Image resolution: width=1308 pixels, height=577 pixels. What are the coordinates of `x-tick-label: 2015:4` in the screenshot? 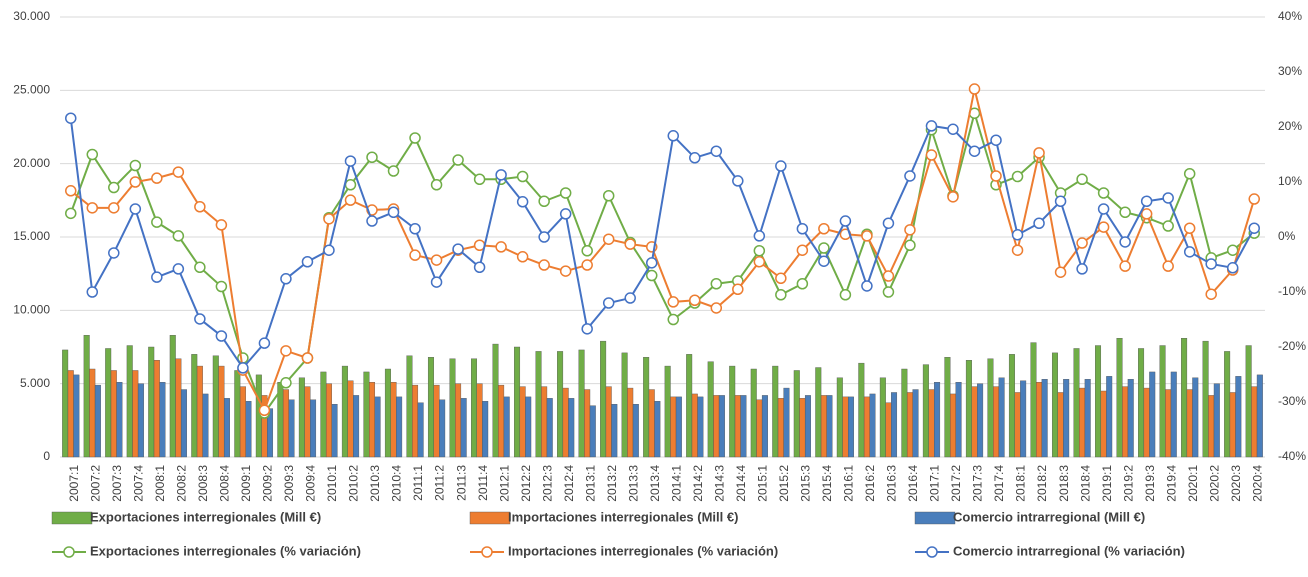 It's located at (827, 483).